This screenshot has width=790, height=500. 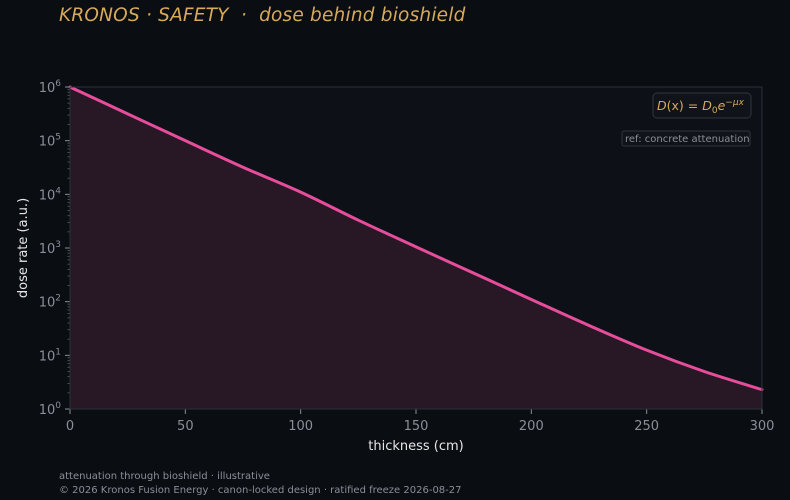 I want to click on formula-text: D(x) = D0e−μx, so click(x=701, y=107).